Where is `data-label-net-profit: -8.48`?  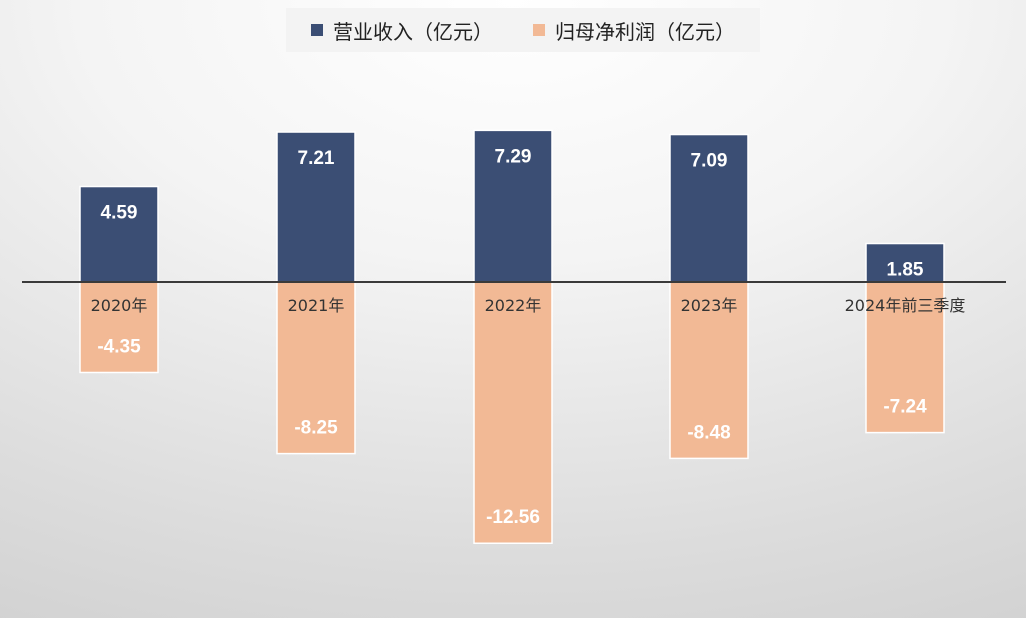 data-label-net-profit: -8.48 is located at coordinates (708, 432).